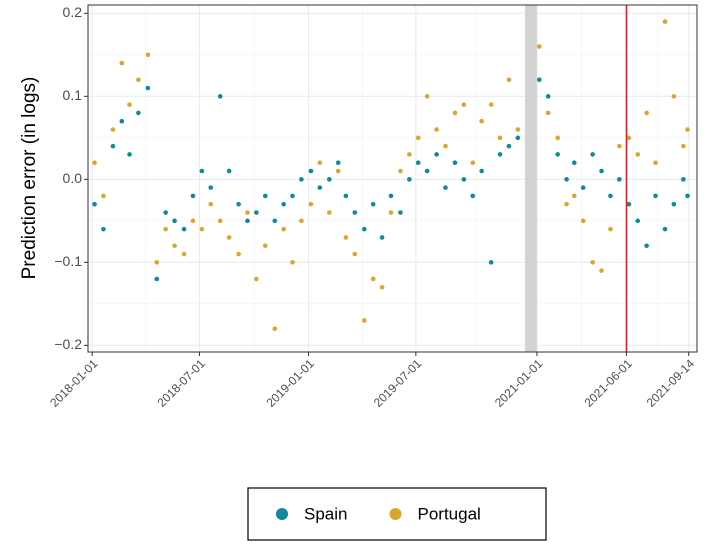 The width and height of the screenshot is (707, 549). I want to click on legend-marker, so click(282, 514).